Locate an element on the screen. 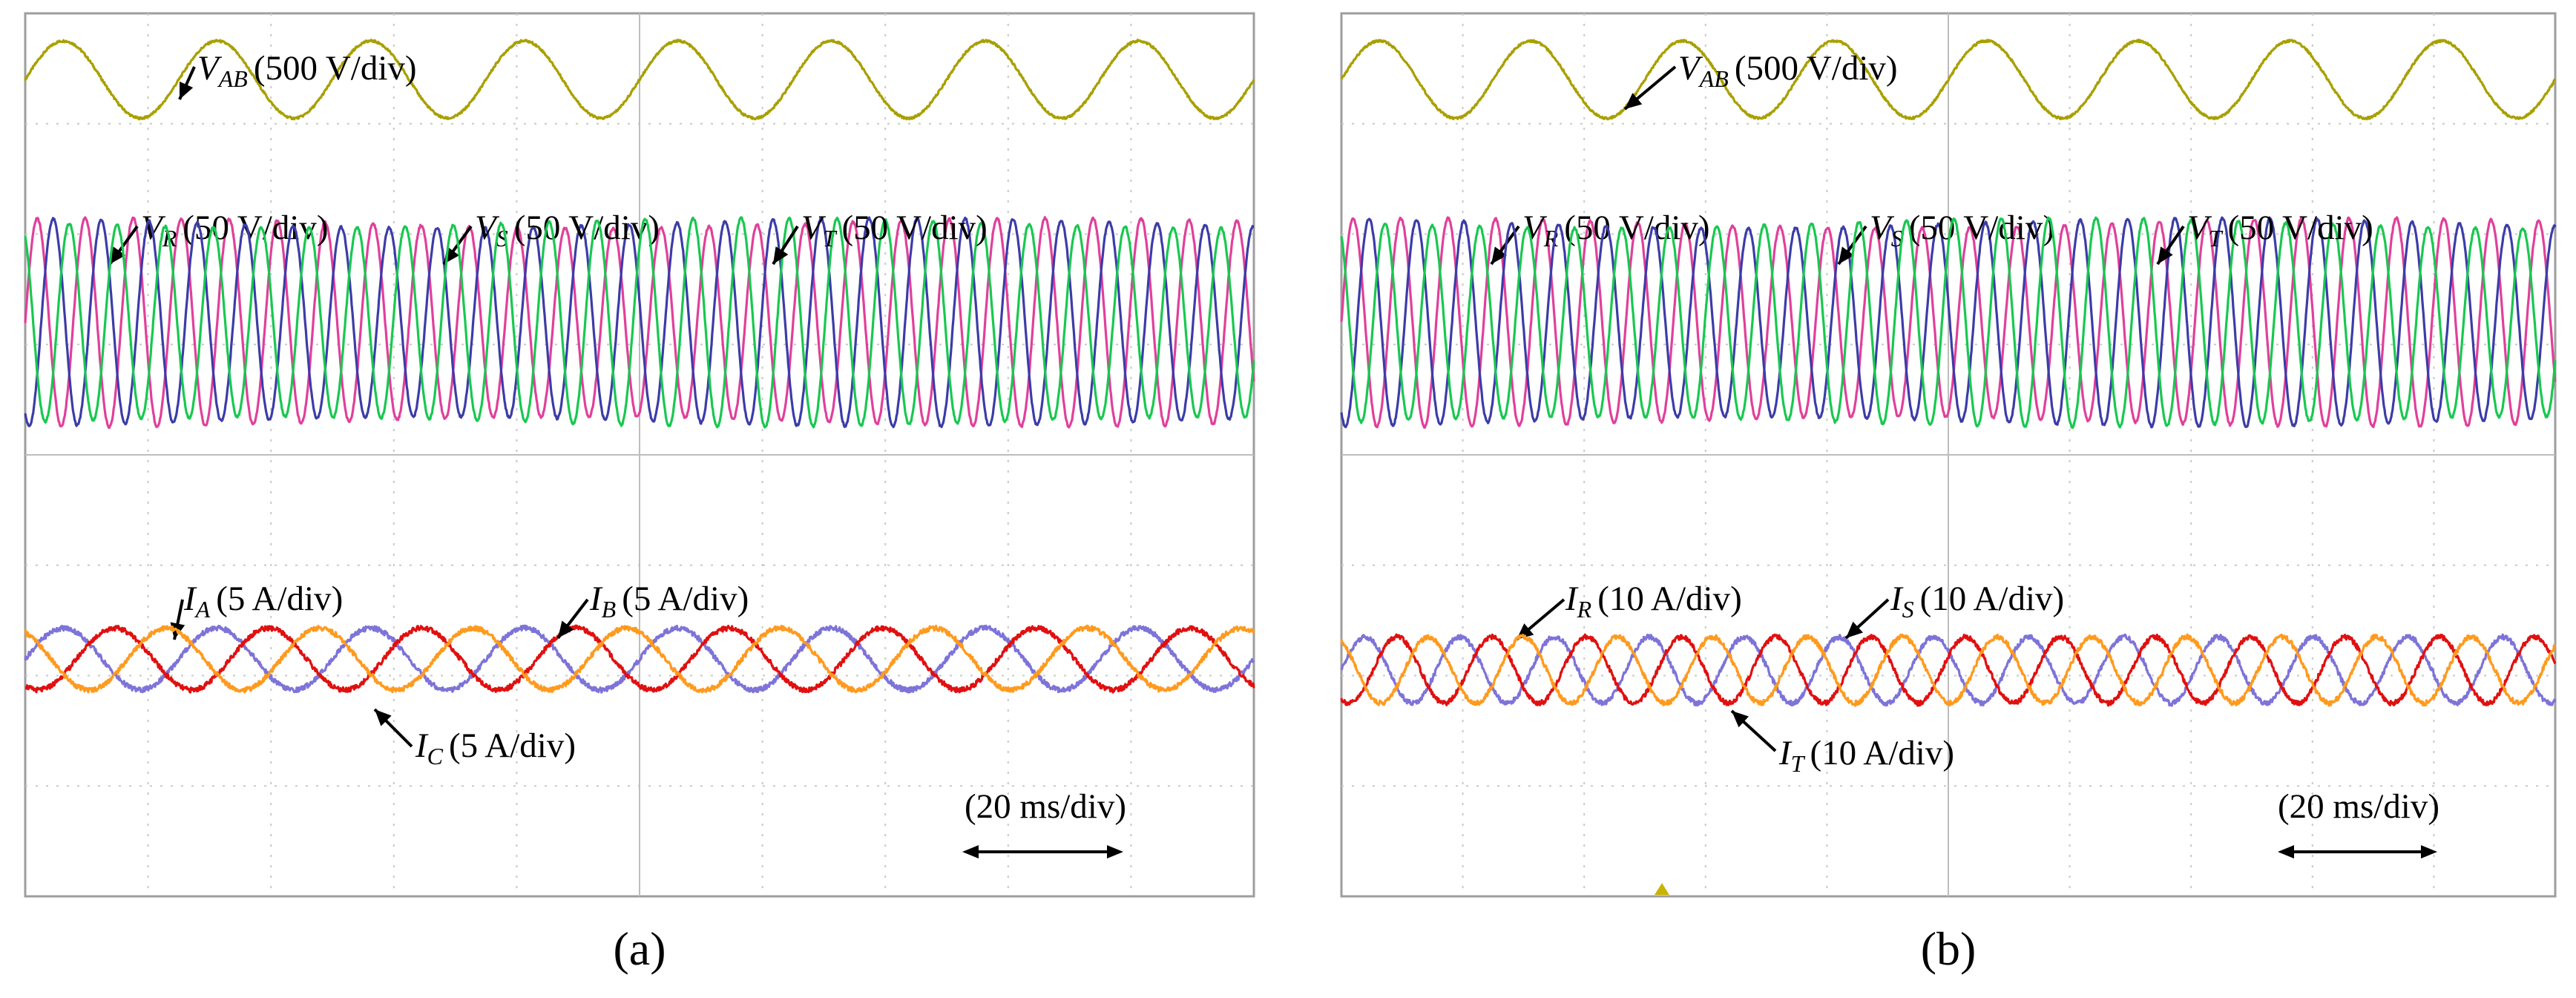 This screenshot has height=998, width=2576. label-subscript: S is located at coordinates (1908, 609).